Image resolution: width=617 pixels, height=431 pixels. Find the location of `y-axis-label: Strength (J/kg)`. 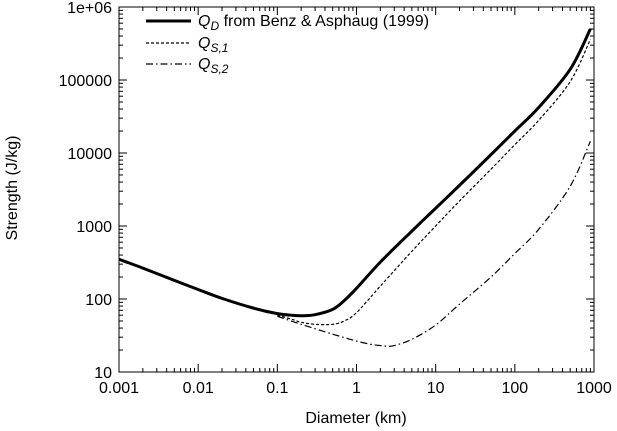

y-axis-label: Strength (J/kg) is located at coordinates (12, 188).